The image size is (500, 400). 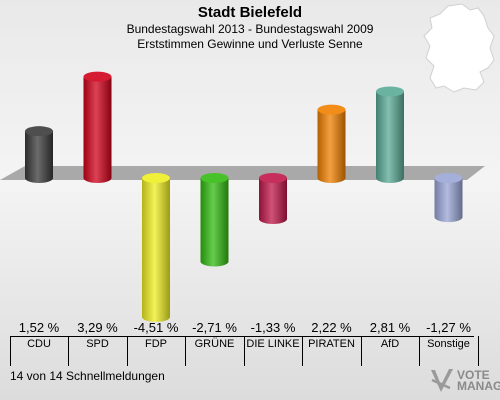 What do you see at coordinates (39, 154) in the screenshot?
I see `bar-cdu` at bounding box center [39, 154].